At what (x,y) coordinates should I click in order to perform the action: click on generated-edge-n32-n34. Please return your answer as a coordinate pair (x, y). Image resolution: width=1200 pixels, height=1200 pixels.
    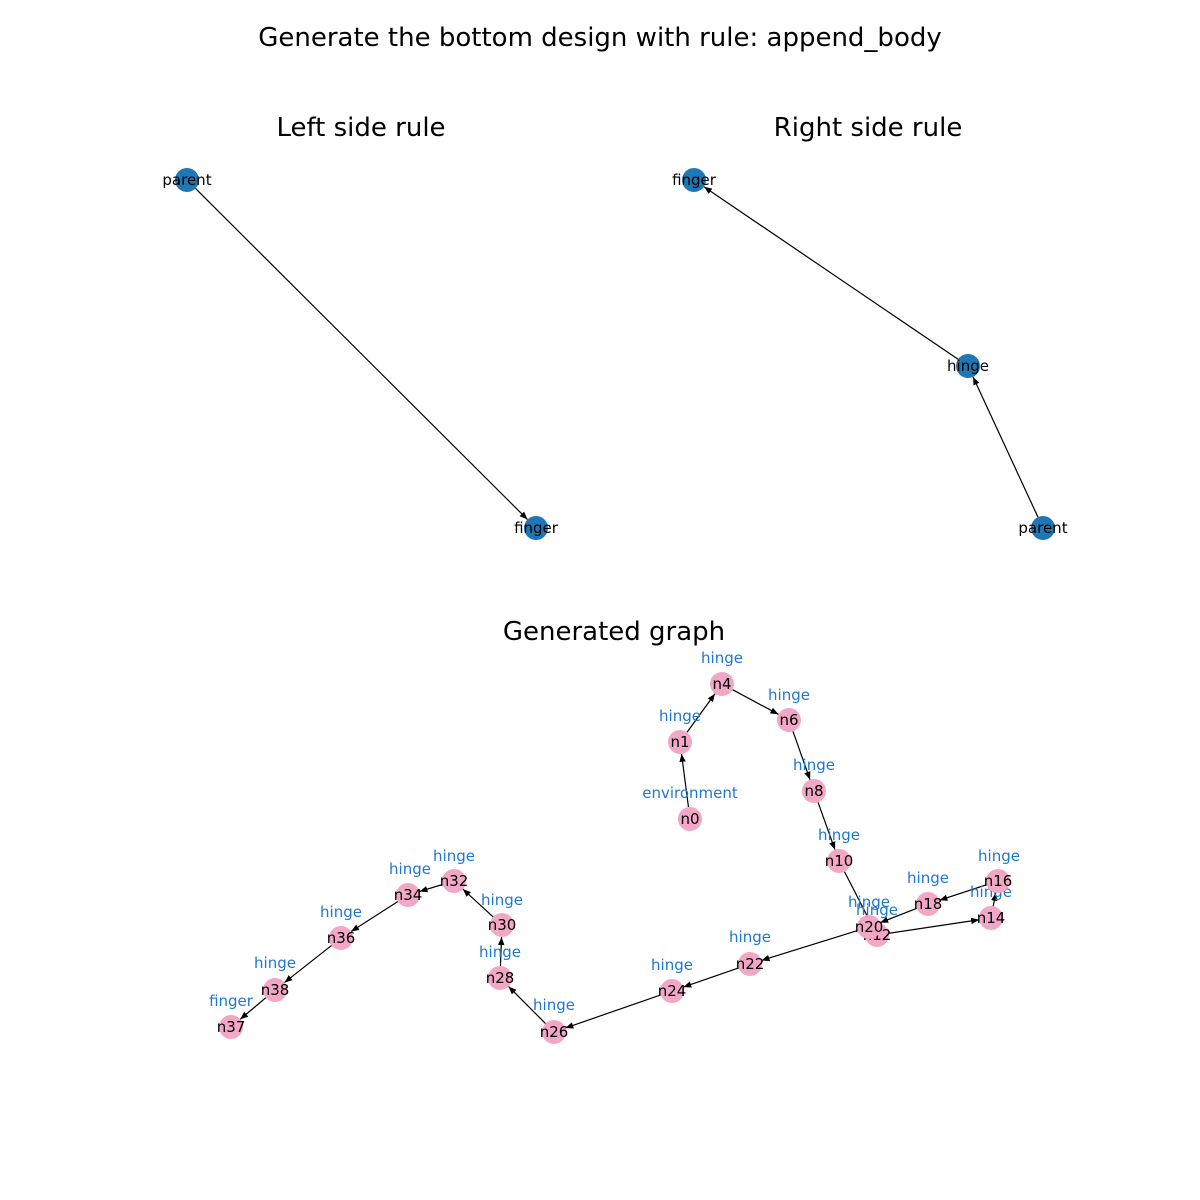
    Looking at the image, I should click on (431, 888).